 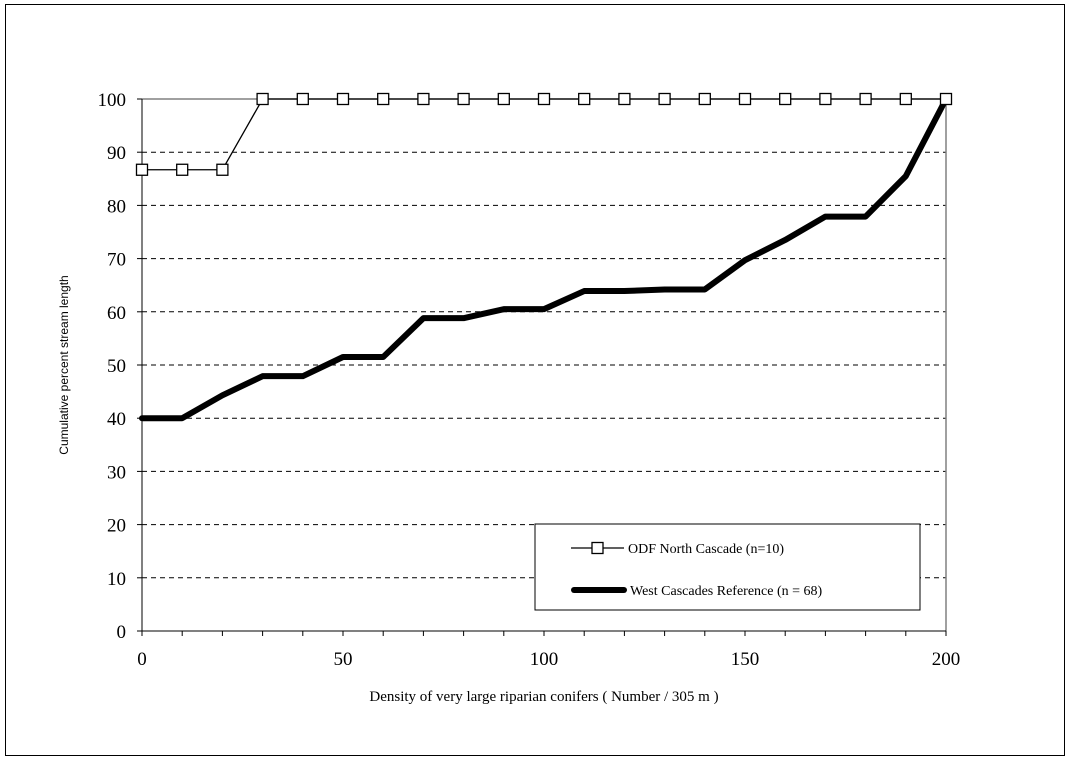 What do you see at coordinates (116, 419) in the screenshot?
I see `y-tick-label: 40` at bounding box center [116, 419].